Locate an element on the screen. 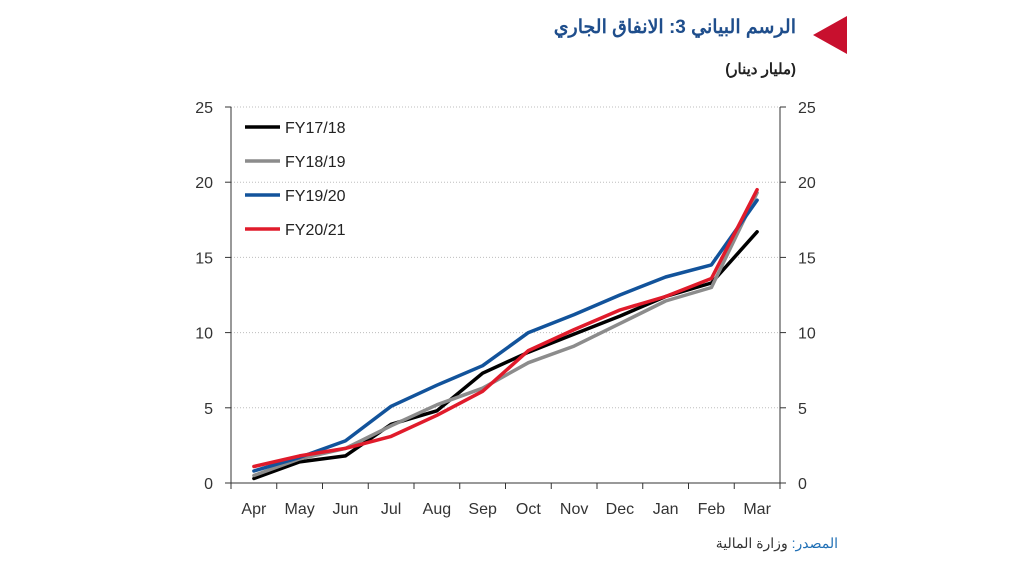 The image size is (1024, 576). source-label: المصدر: is located at coordinates (814, 543).